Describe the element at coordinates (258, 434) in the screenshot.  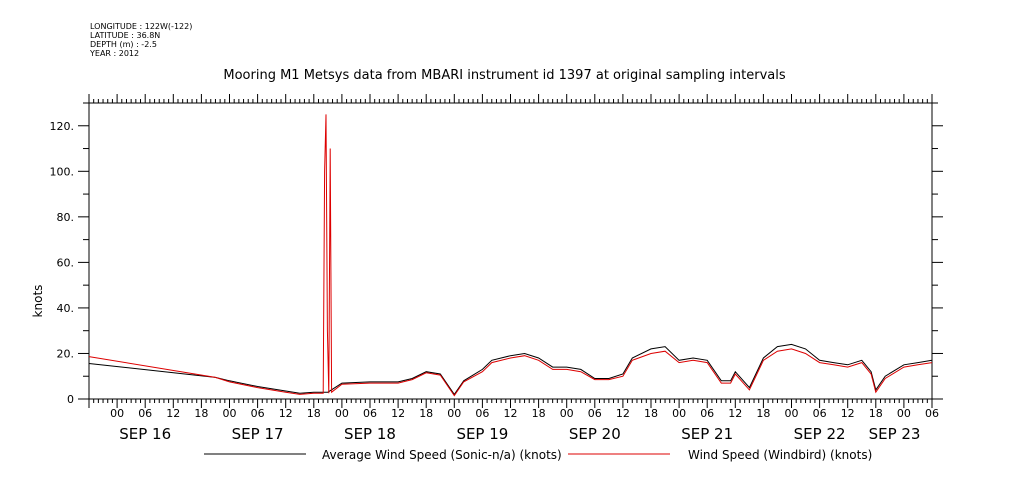
I see `x-date-label: SEP 17` at that location.